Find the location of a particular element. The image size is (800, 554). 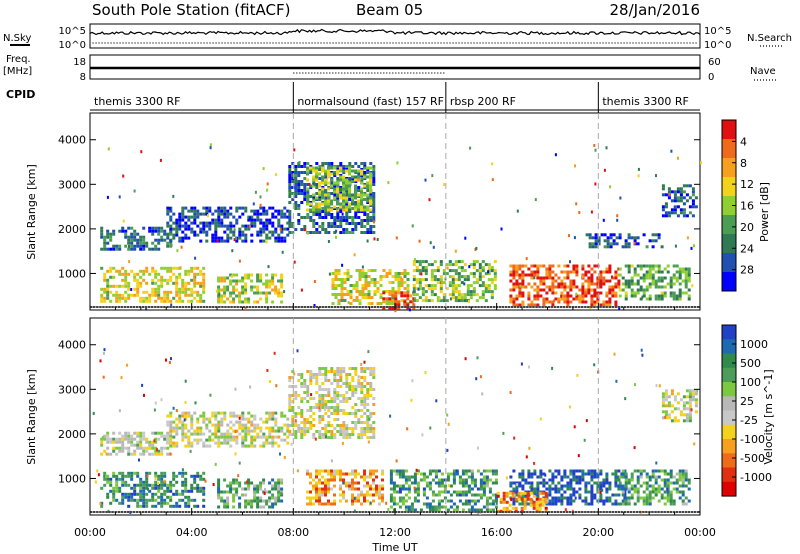

colorbar-swatch is located at coordinates (729, 244).